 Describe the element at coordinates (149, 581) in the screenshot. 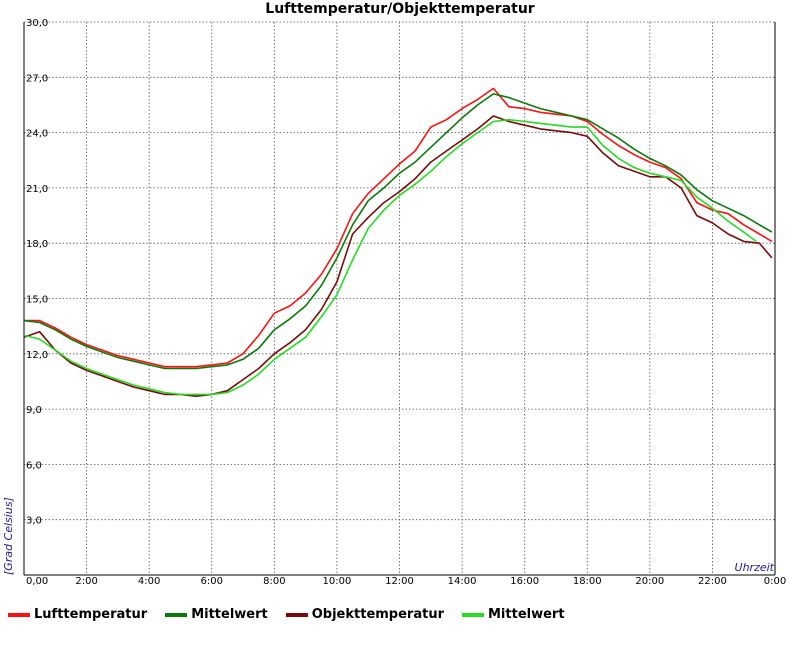

I see `x-tick-label: 4:00` at that location.